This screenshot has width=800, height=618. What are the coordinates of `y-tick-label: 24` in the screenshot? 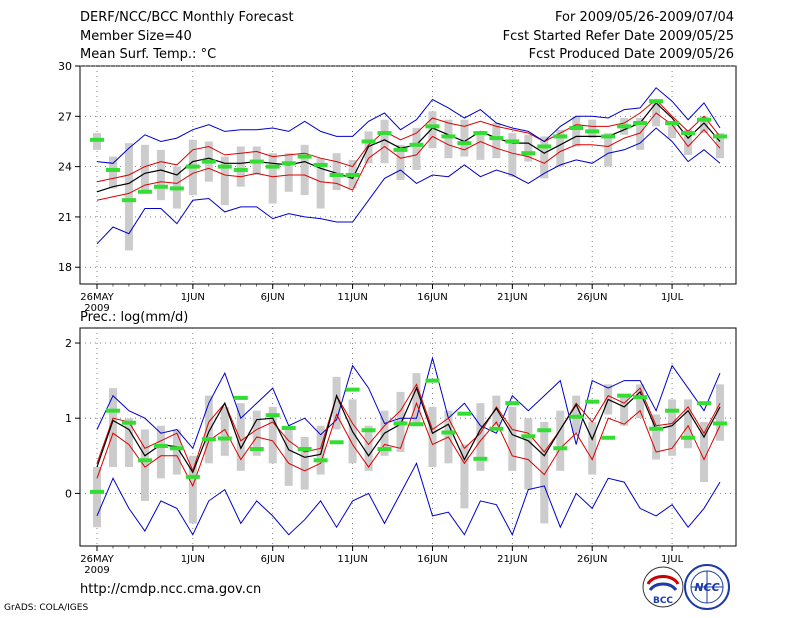 It's located at (65, 167).